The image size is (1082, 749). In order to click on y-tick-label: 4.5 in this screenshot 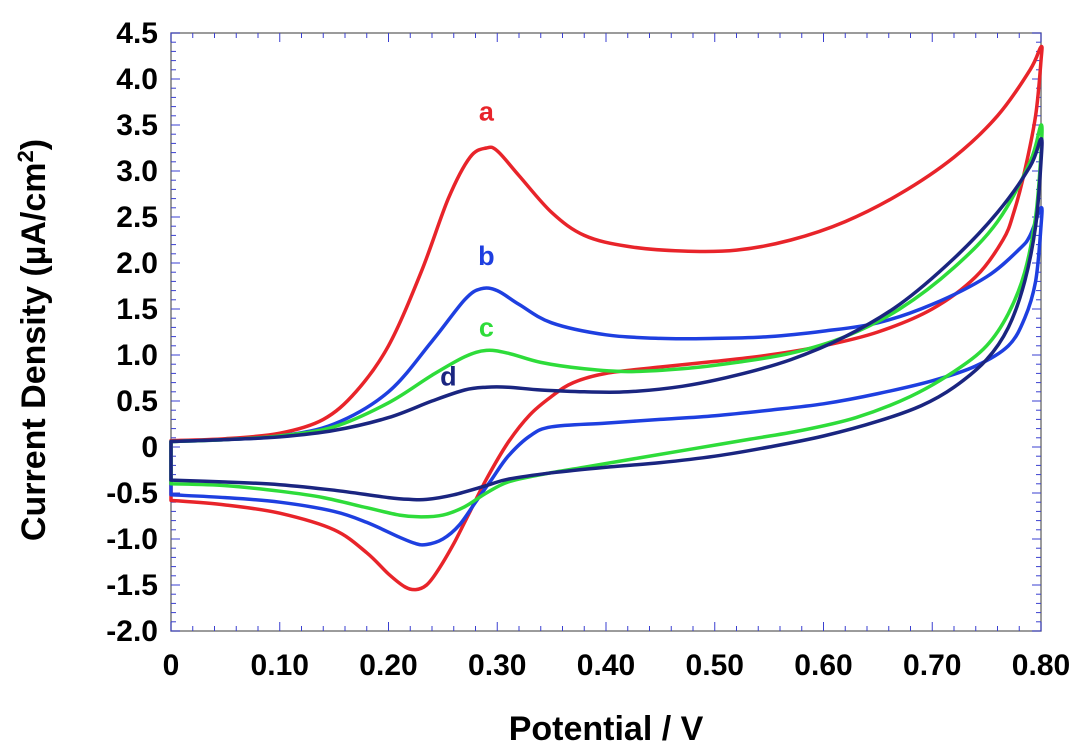, I will do `click(137, 33)`.